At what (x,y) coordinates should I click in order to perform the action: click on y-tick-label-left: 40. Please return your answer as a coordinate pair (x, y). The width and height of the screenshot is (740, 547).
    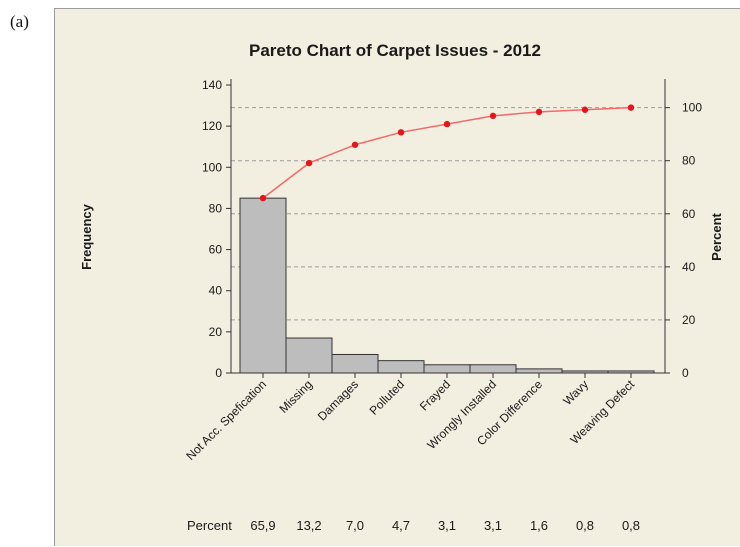
    Looking at the image, I should click on (216, 291).